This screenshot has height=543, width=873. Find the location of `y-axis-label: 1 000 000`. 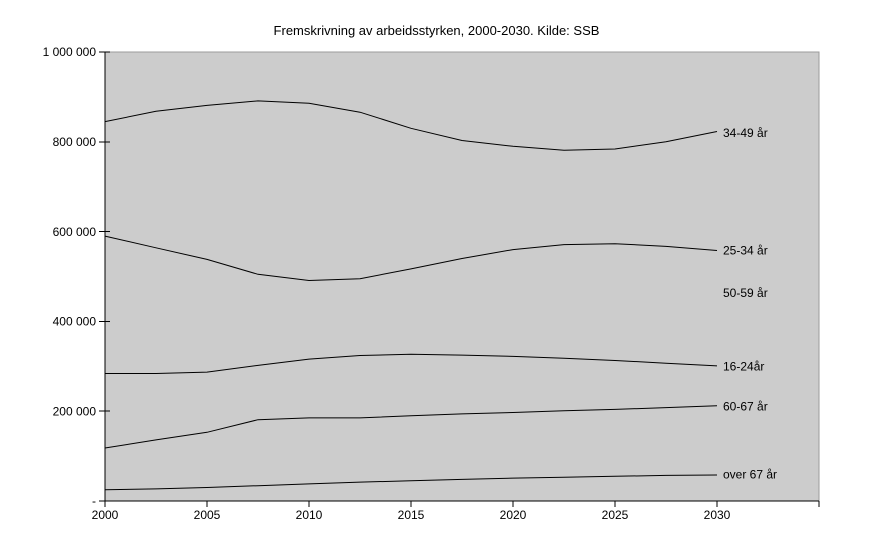

y-axis-label: 1 000 000 is located at coordinates (70, 52).